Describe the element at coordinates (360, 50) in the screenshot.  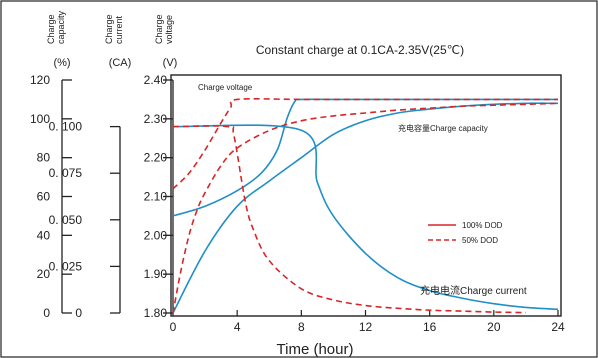
I see `chart-title: Constant charge at 0.1CA-2.35V(25℃)` at that location.